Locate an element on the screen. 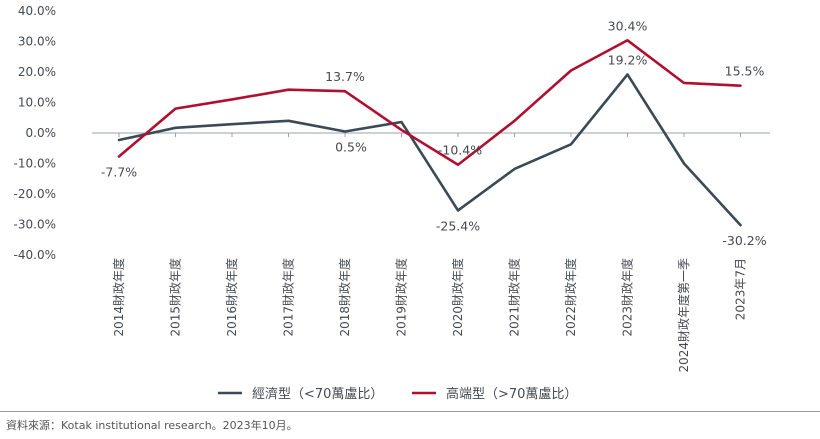 The height and width of the screenshot is (439, 820). data-label: 15.5% is located at coordinates (745, 71).